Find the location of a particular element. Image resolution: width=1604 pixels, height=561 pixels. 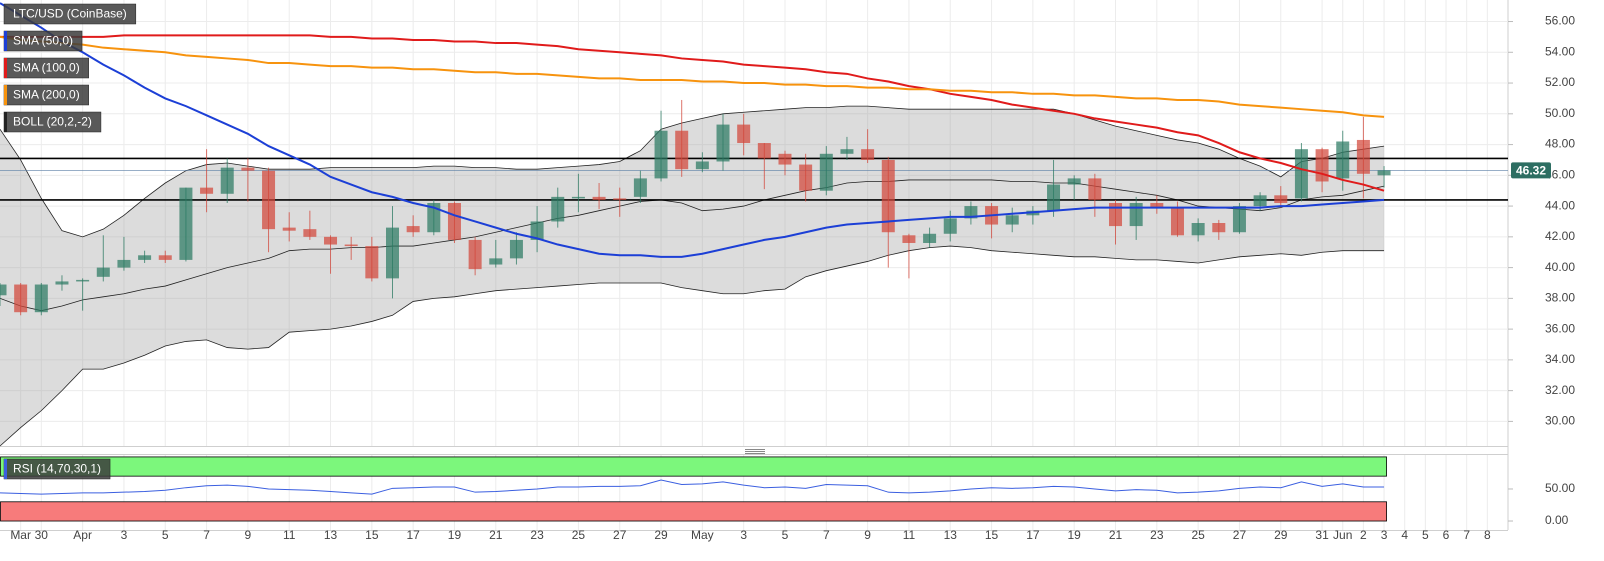

legend-item: BOLL (20,2,-2) is located at coordinates (52, 122).